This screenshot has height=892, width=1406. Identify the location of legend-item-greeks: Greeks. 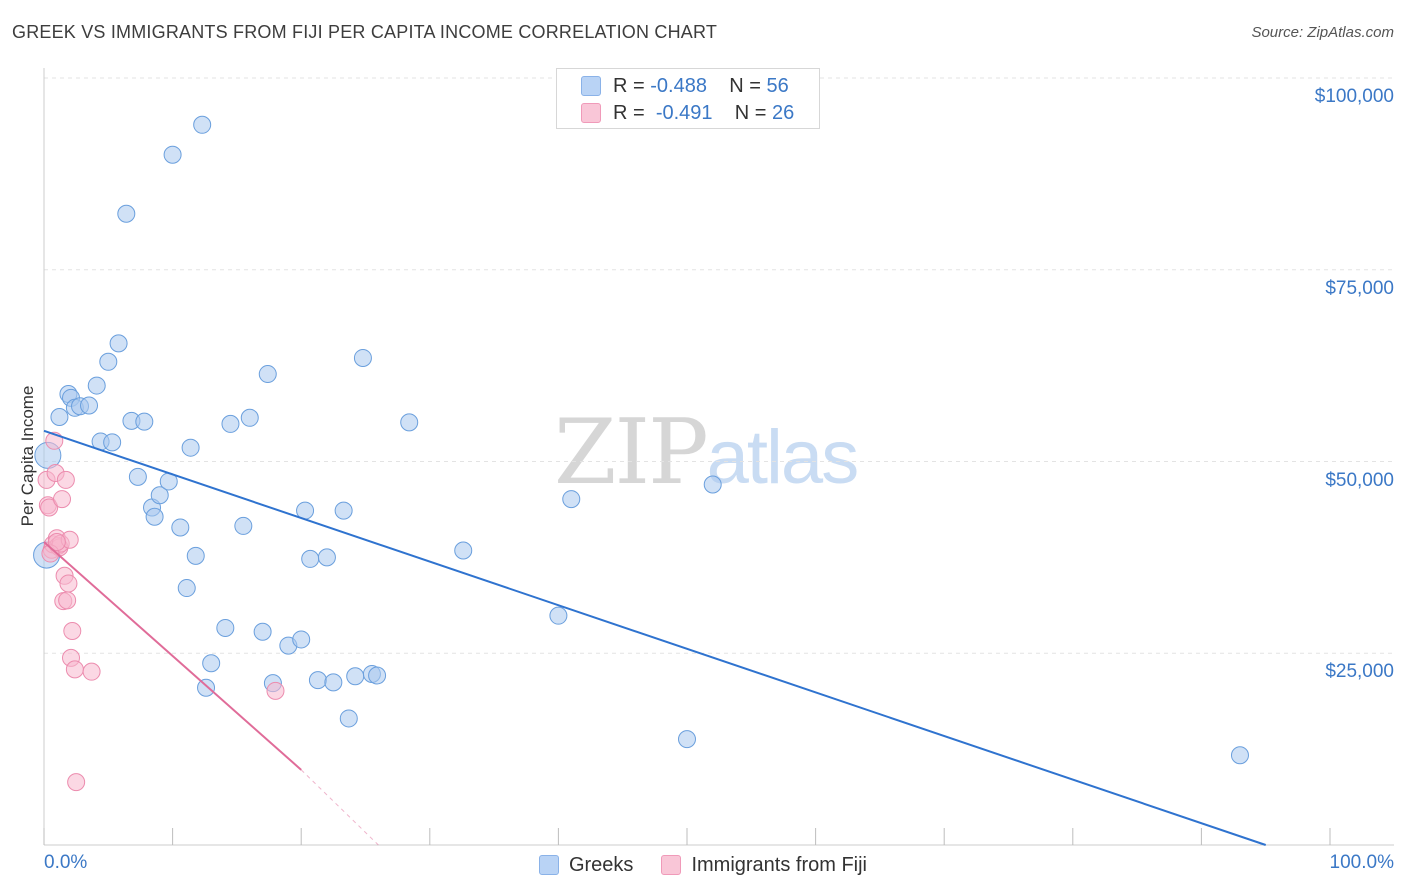
(586, 865).